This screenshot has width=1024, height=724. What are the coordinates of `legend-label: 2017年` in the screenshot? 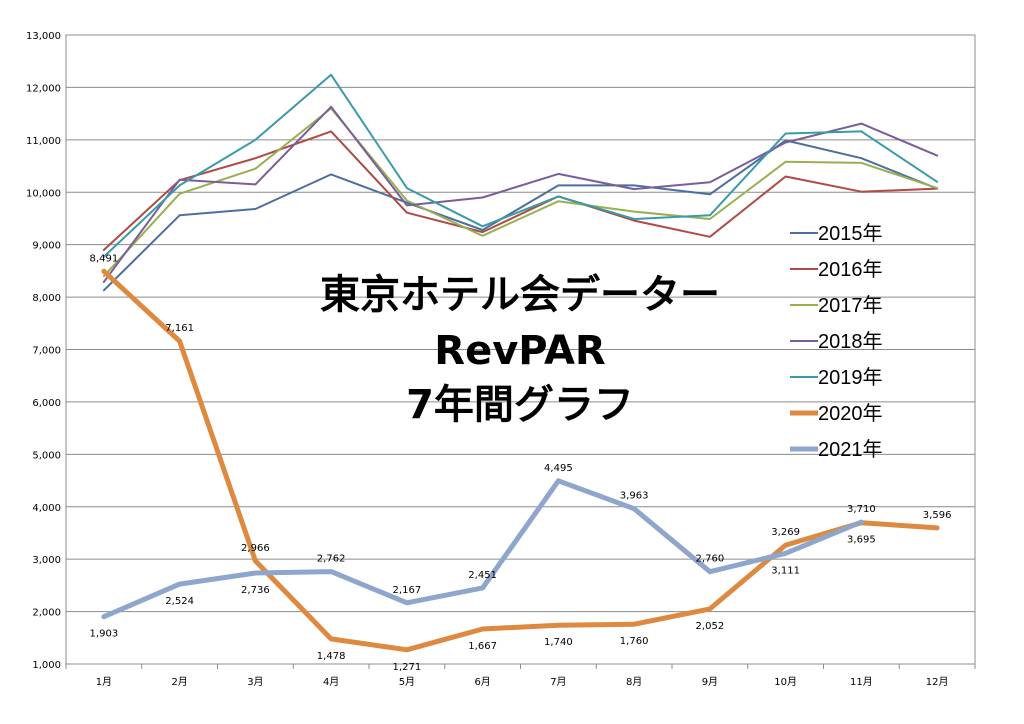 It's located at (850, 305).